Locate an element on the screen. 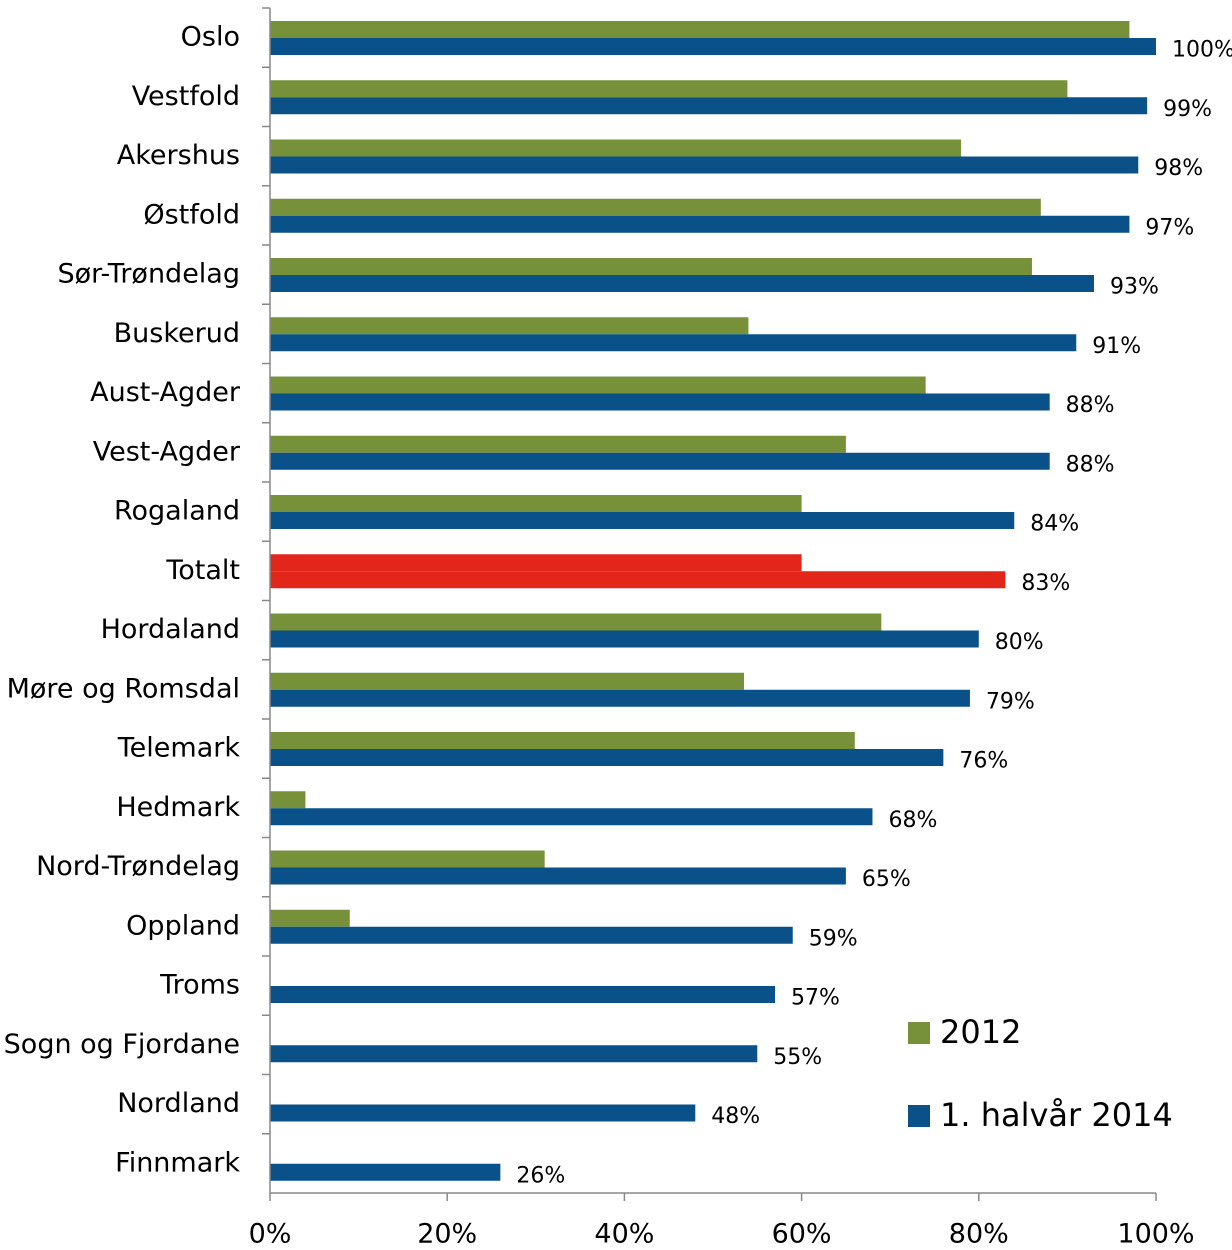  value-label: 65% is located at coordinates (886, 879).